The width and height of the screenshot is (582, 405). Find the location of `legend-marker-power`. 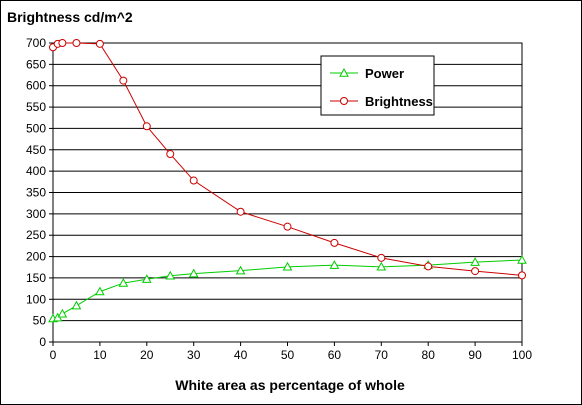

legend-marker-power is located at coordinates (344, 72).